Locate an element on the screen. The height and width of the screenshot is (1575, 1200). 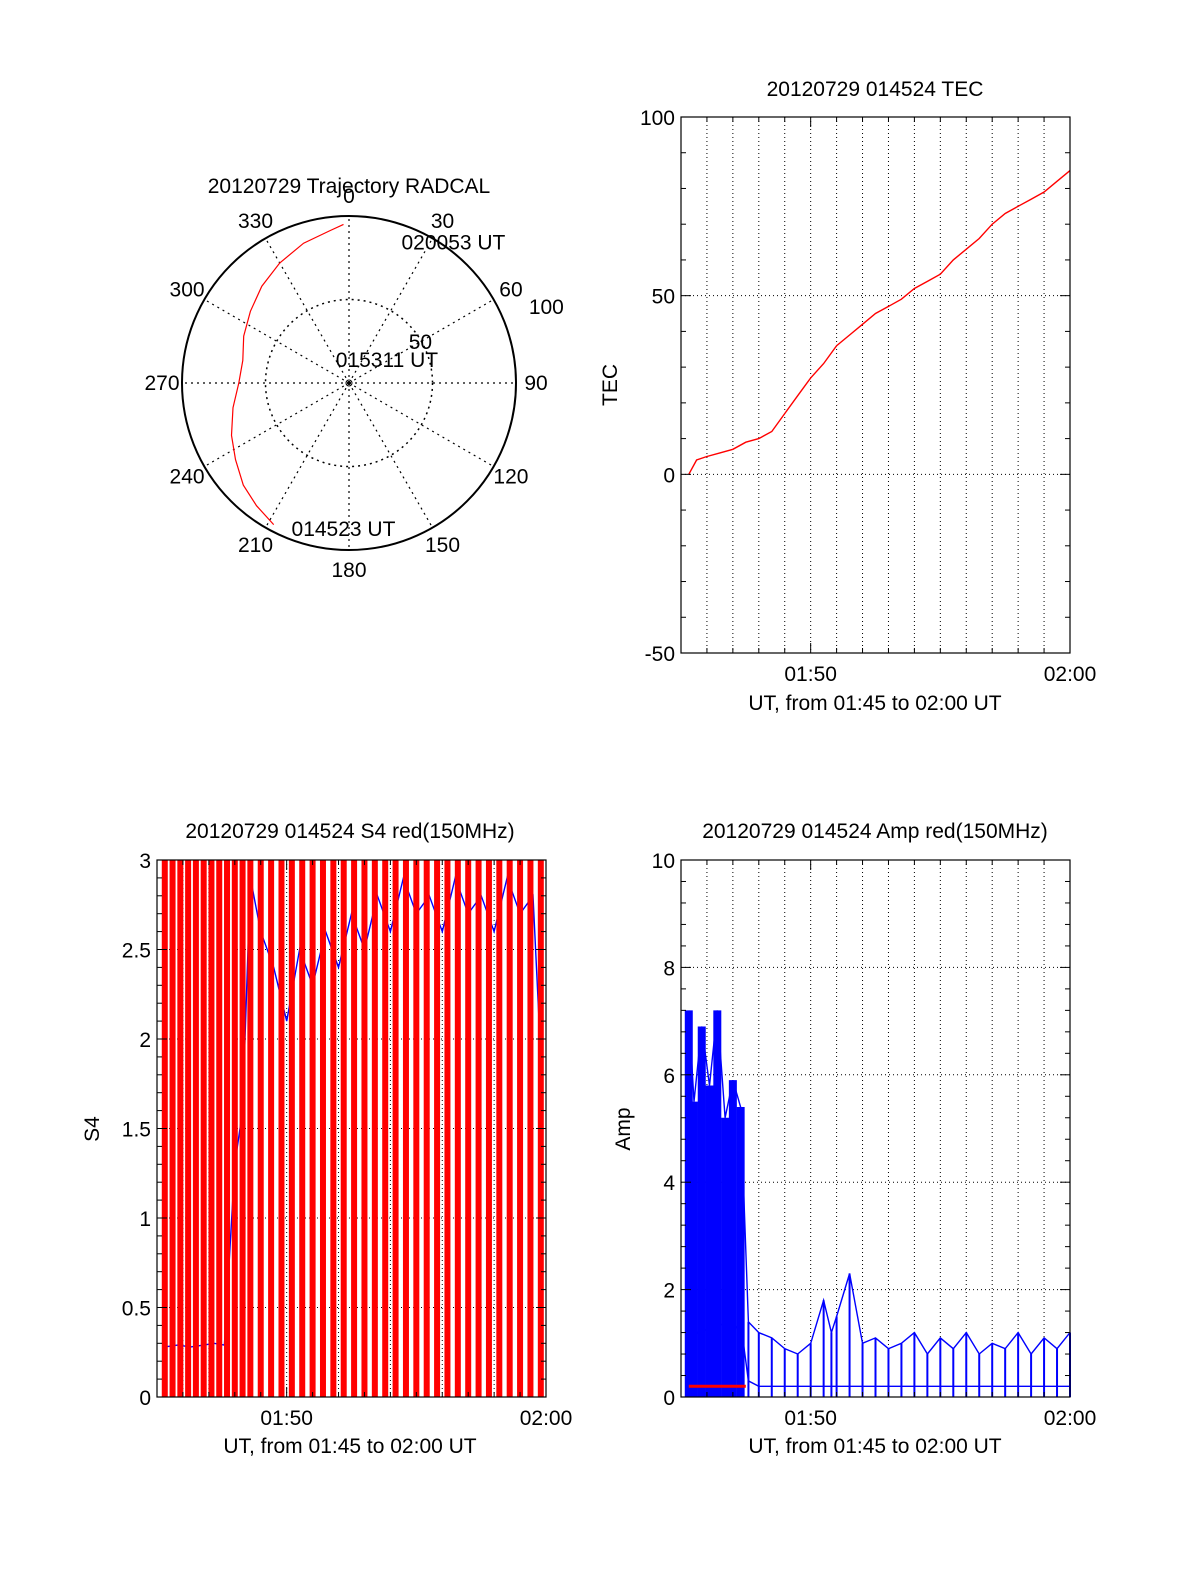
polar-azimuth-label-60: 60 is located at coordinates (510, 290).